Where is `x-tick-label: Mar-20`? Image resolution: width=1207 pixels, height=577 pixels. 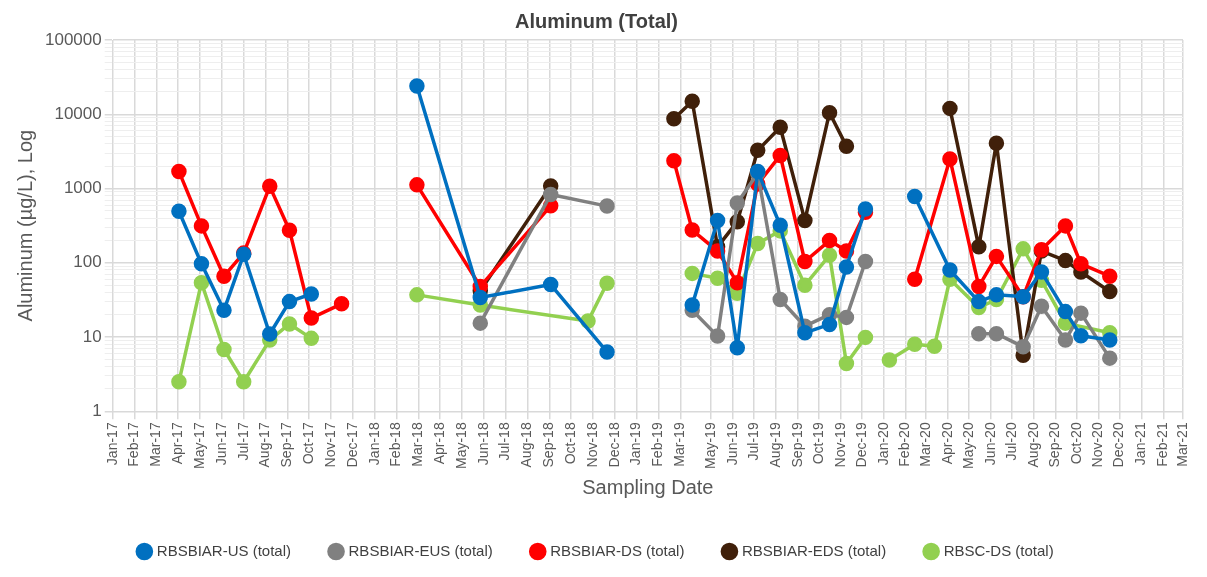 x-tick-label: Mar-20 is located at coordinates (924, 444).